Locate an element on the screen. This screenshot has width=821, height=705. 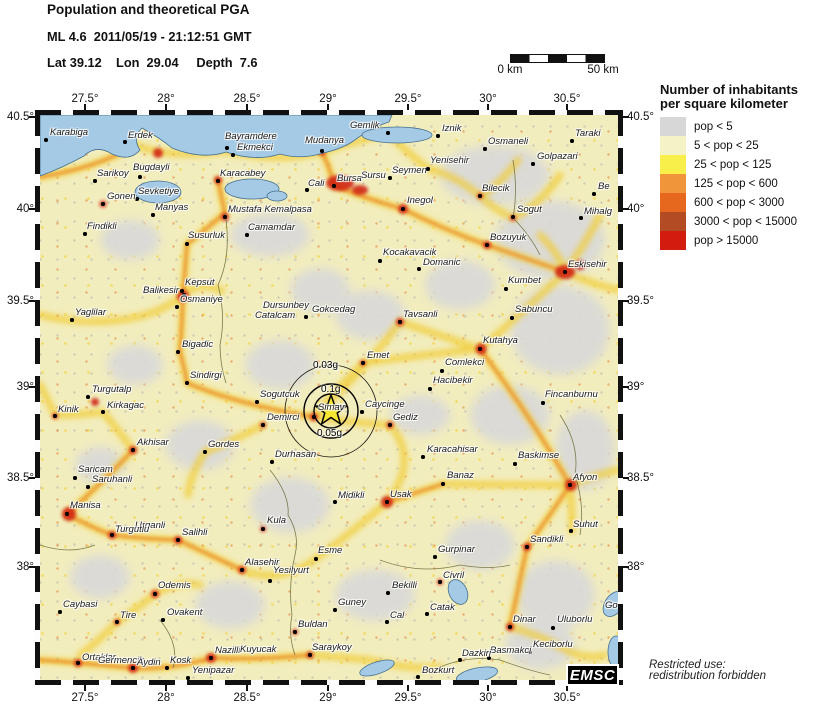
city-label-civril: Civril is located at coordinates (454, 575).